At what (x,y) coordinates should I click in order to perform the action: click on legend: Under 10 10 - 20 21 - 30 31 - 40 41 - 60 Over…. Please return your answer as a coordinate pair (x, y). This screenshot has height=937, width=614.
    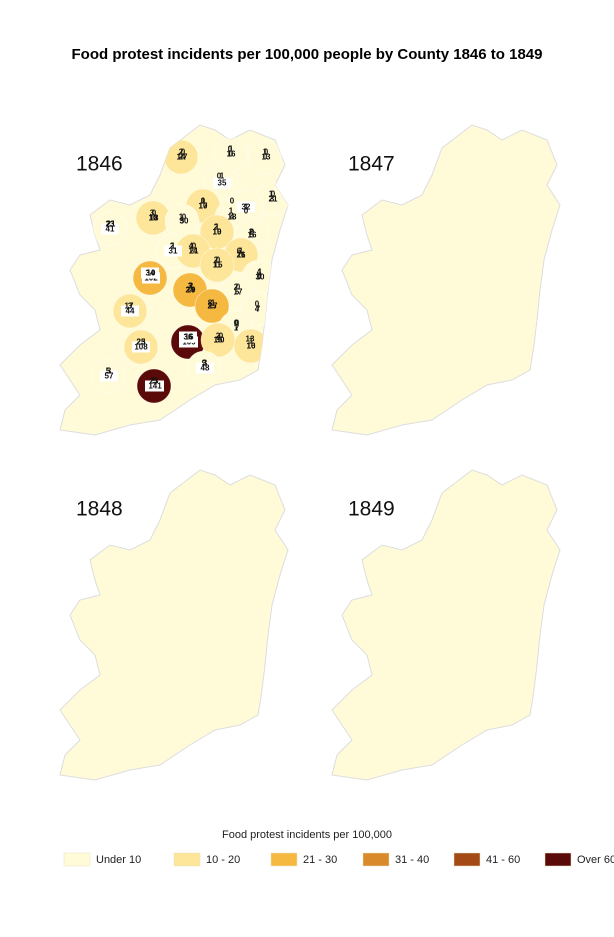
    Looking at the image, I should click on (338, 859).